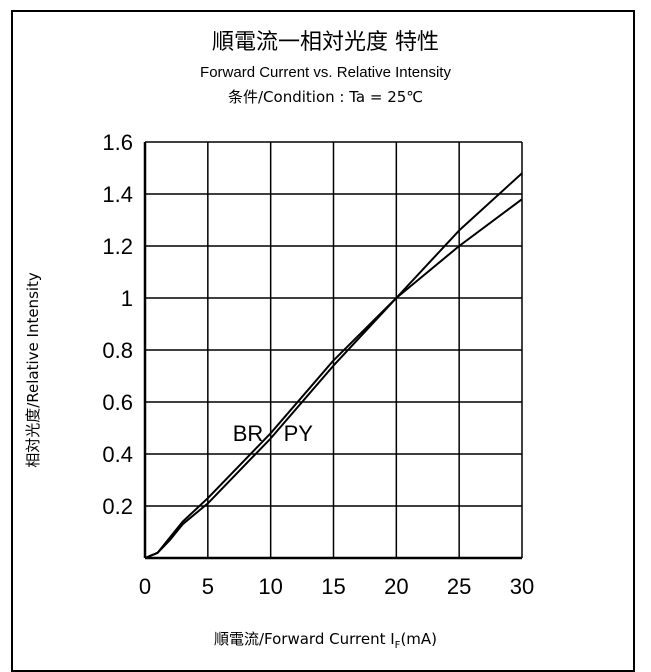 The image size is (651, 672). I want to click on x-tick-label: 0, so click(145, 586).